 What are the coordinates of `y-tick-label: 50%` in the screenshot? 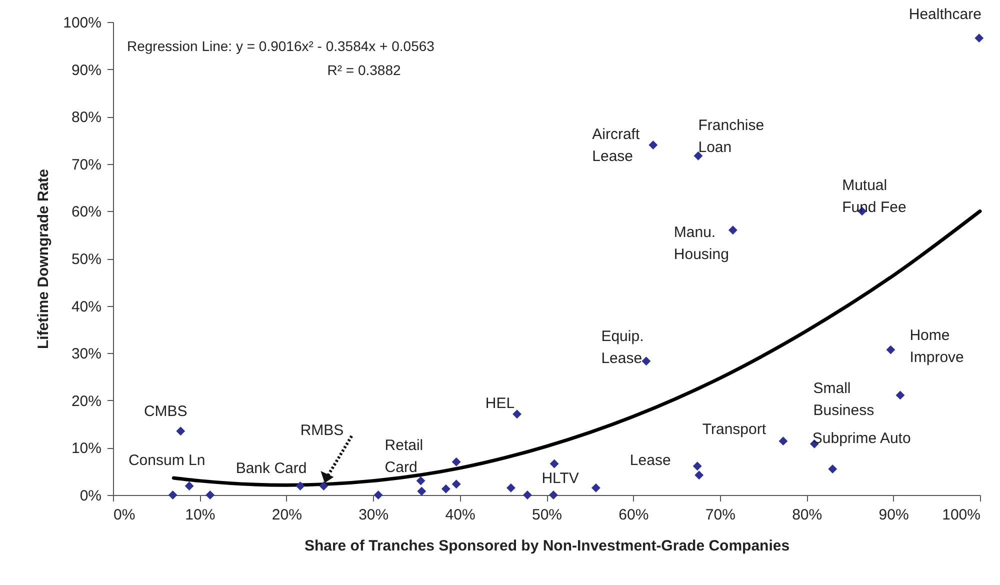 It's located at (86, 259).